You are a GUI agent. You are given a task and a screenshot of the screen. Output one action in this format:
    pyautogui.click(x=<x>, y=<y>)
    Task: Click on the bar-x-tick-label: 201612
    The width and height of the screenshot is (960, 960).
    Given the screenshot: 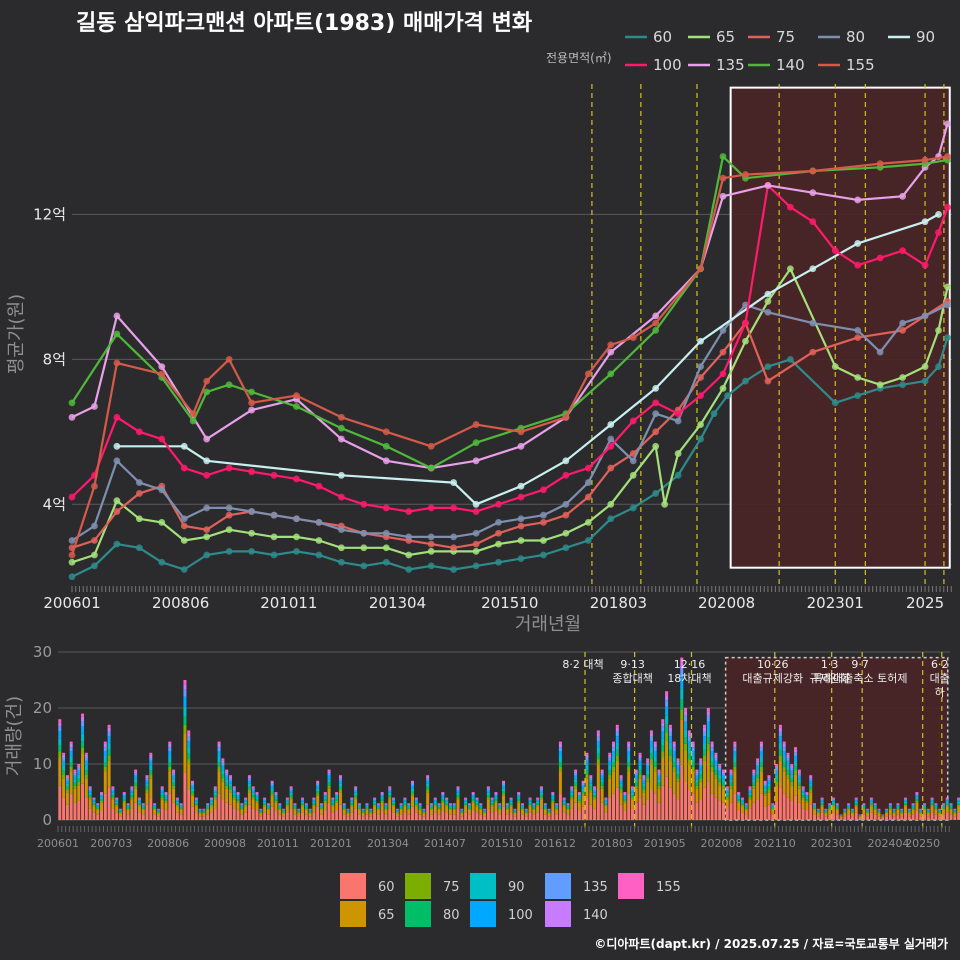 What is the action you would take?
    pyautogui.click(x=555, y=843)
    